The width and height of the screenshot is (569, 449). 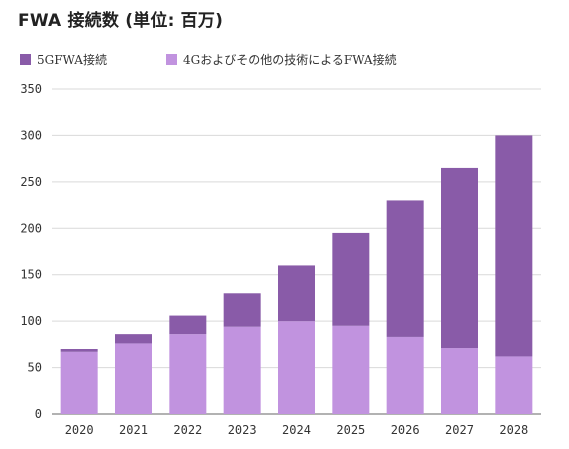 What do you see at coordinates (35, 368) in the screenshot?
I see `y-tick-label: 50` at bounding box center [35, 368].